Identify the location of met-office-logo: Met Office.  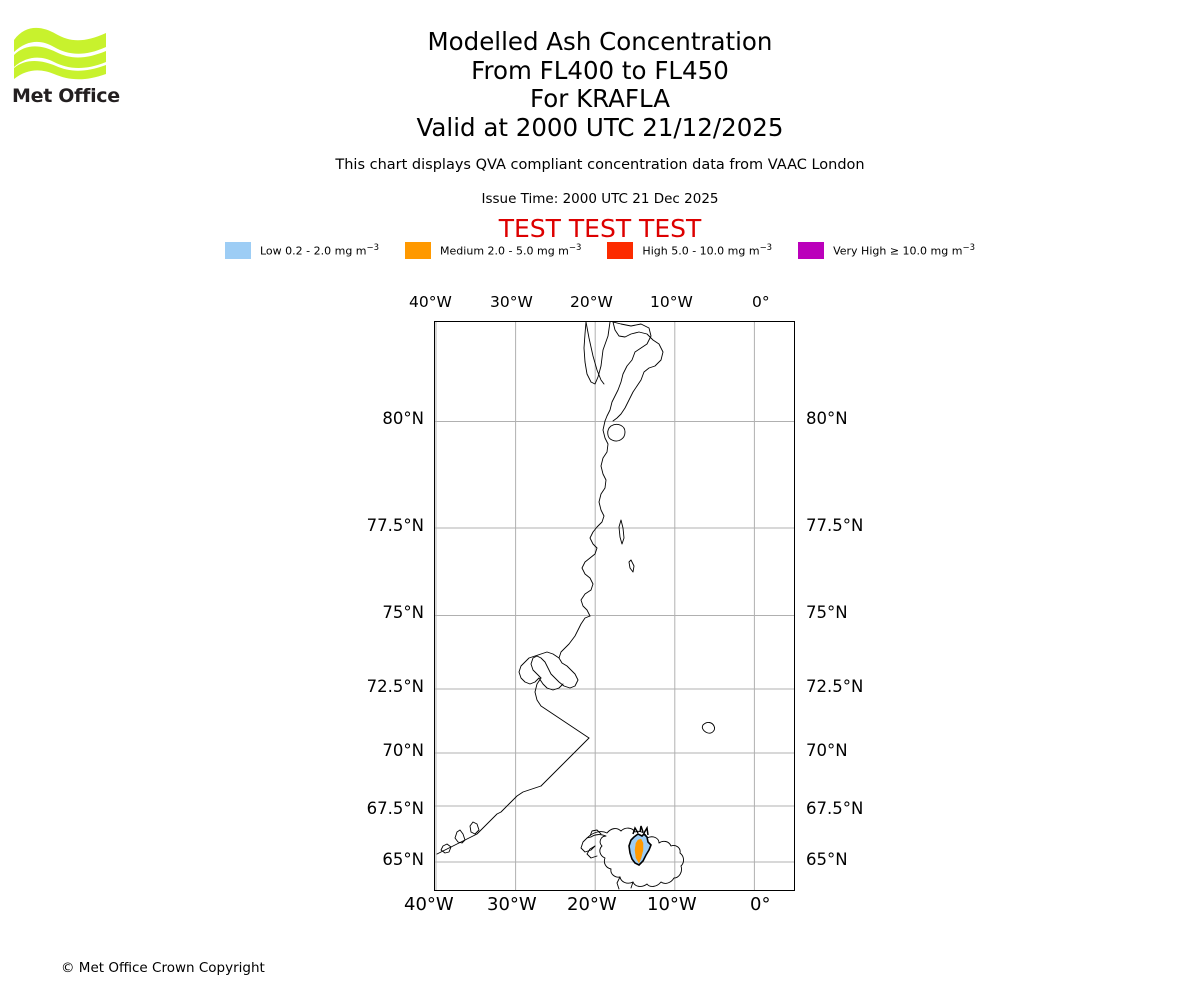
(72, 64).